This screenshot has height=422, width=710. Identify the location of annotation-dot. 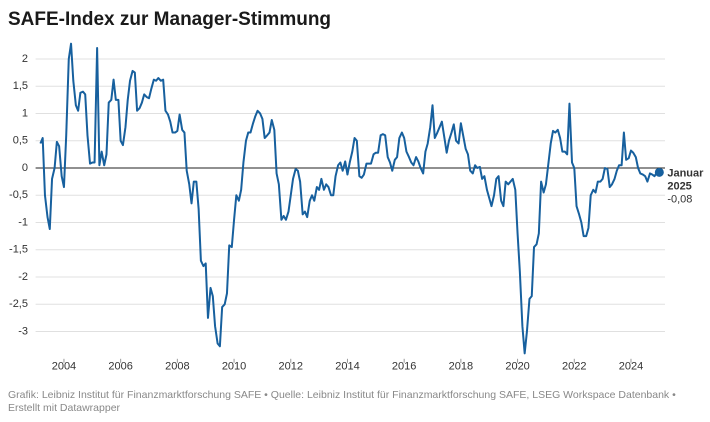
(659, 172).